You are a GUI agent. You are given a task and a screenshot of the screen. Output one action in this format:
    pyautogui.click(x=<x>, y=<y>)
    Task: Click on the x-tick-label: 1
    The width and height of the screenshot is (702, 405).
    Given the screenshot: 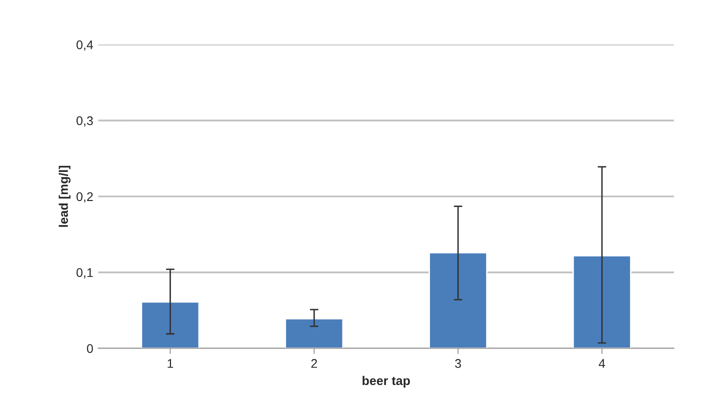 What is the action you would take?
    pyautogui.click(x=171, y=363)
    